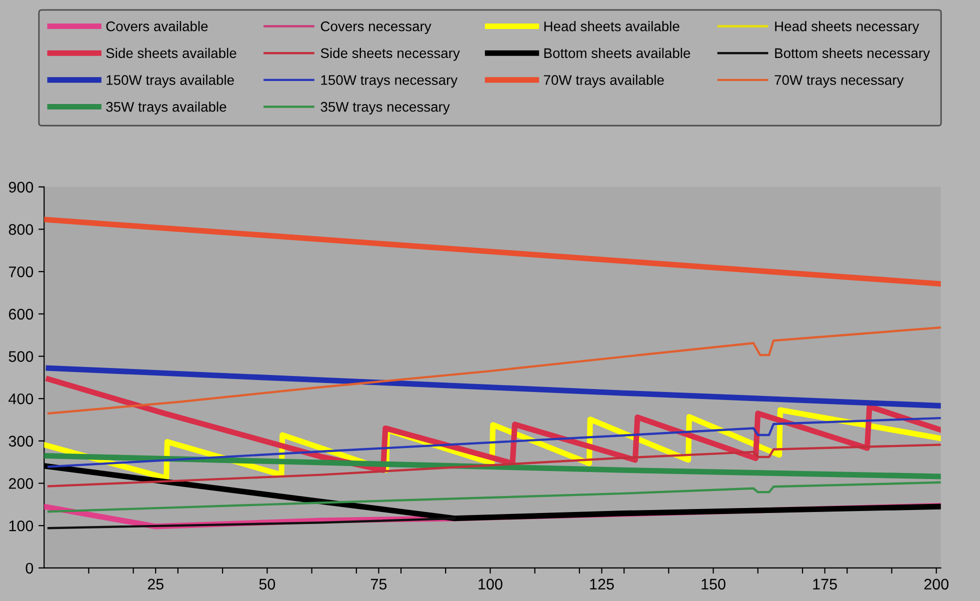 This screenshot has height=601, width=980. I want to click on legend-label: Covers available, so click(157, 26).